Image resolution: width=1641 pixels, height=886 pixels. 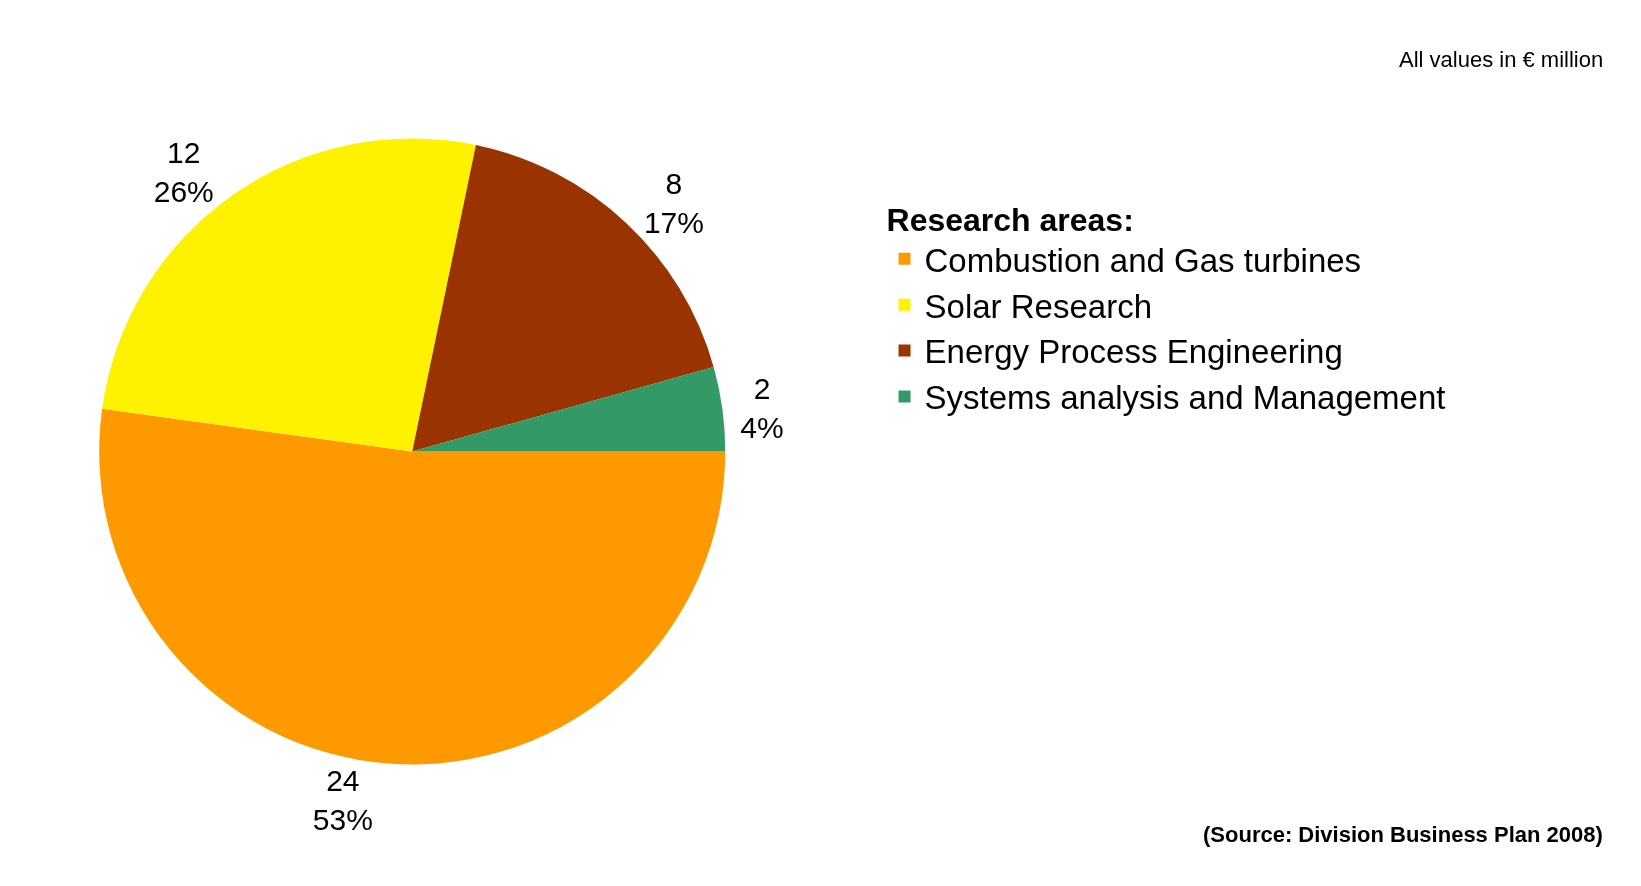 What do you see at coordinates (673, 203) in the screenshot?
I see `data-label: 8 17%` at bounding box center [673, 203].